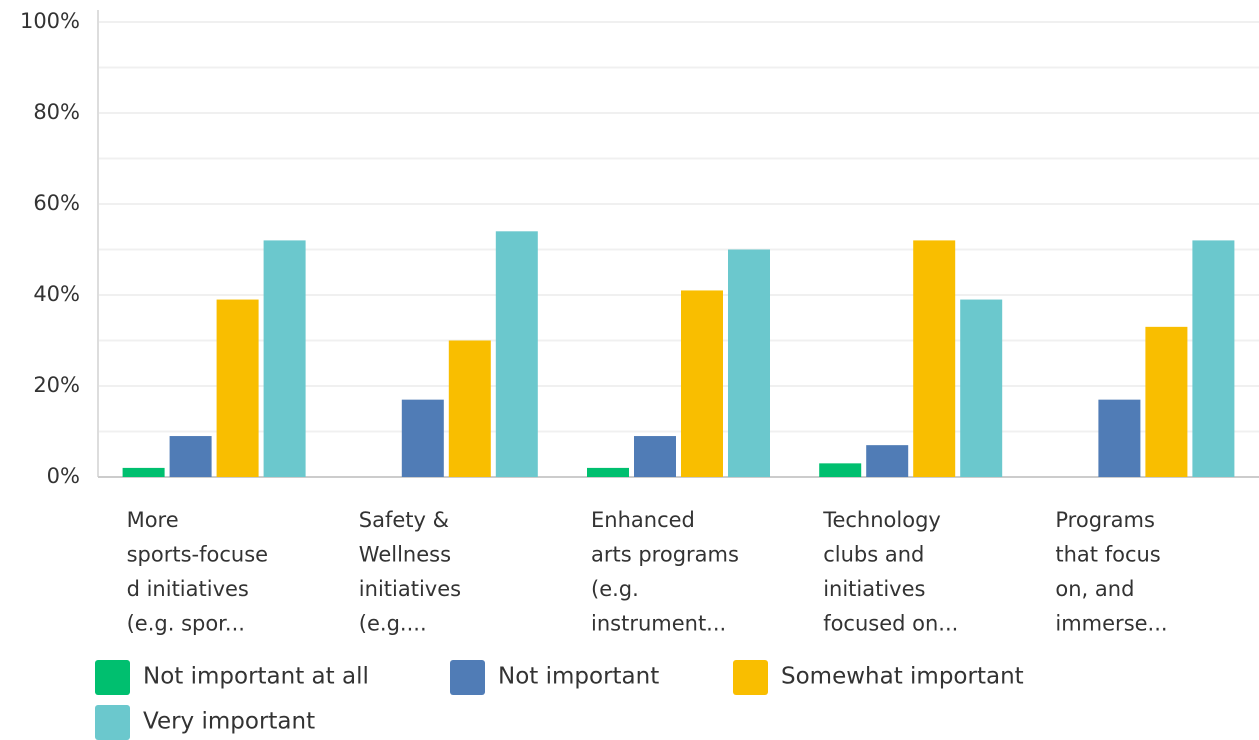  What do you see at coordinates (188, 589) in the screenshot?
I see `x-tick-label: d initiatives` at bounding box center [188, 589].